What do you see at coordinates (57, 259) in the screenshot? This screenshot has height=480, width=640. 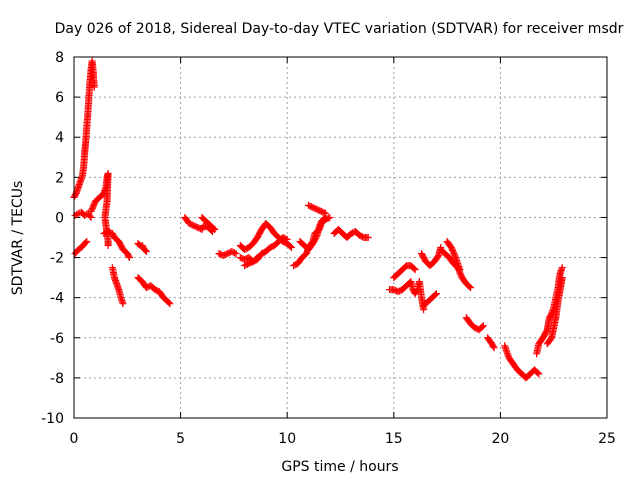 I see `y-tick-label: -2` at bounding box center [57, 259].